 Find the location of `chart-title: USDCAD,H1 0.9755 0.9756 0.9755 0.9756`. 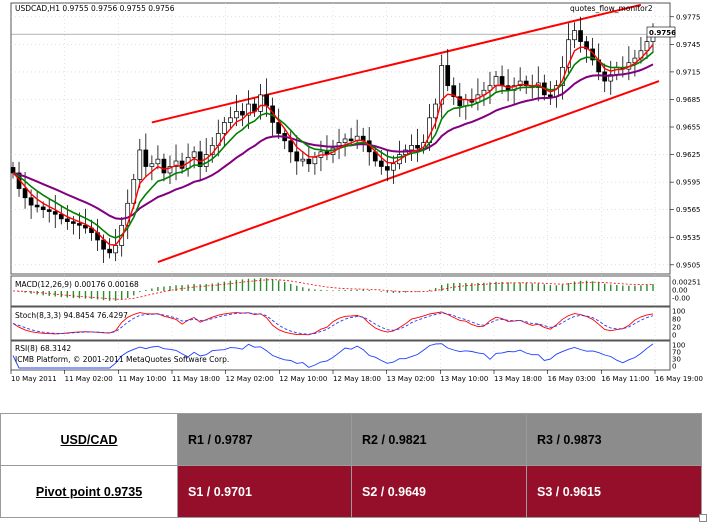

chart-title: USDCAD,H1 0.9755 0.9756 0.9755 0.9756 is located at coordinates (95, 8).